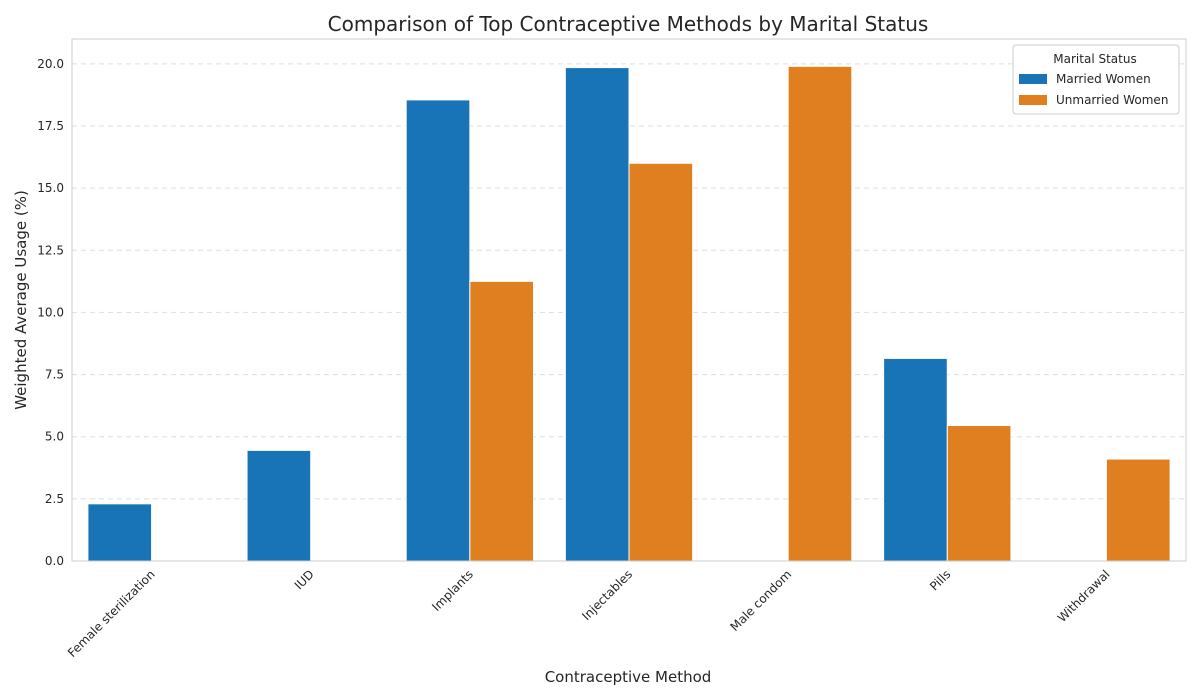 The width and height of the screenshot is (1200, 700). Describe the element at coordinates (50, 250) in the screenshot. I see `y-tick-label: 12.5` at that location.